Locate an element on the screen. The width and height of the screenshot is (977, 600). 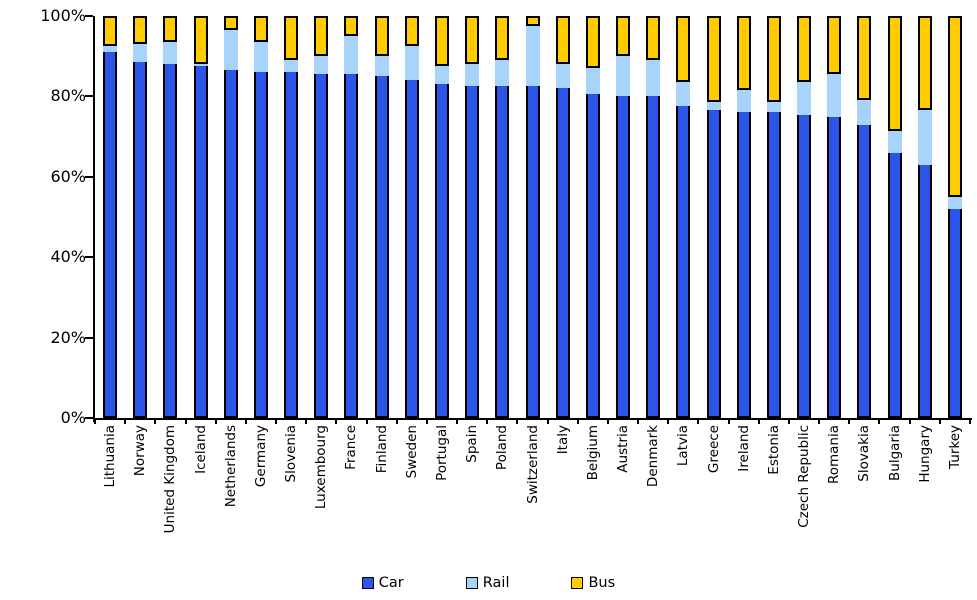
x-category-label: Sweden is located at coordinates (412, 452).